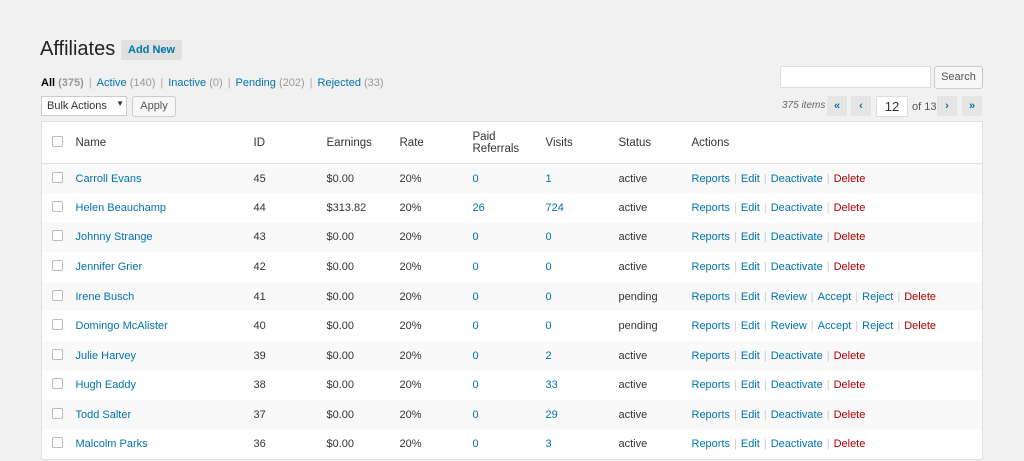  Describe the element at coordinates (837, 106) in the screenshot. I see `first-page-button: «` at that location.